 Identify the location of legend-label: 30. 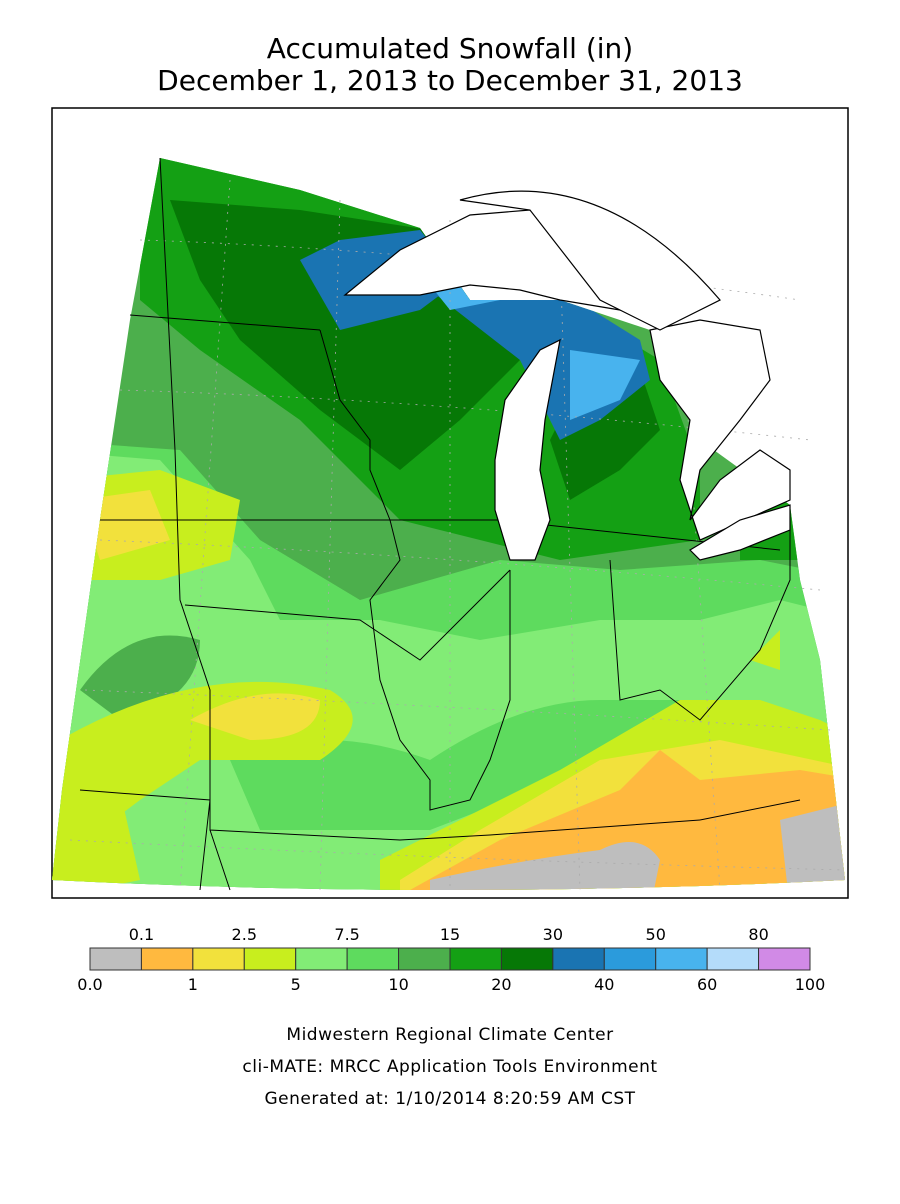
(553, 934).